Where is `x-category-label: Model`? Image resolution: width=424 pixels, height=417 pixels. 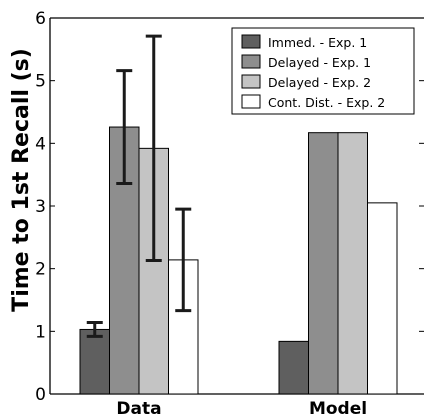
x-category-label: Model is located at coordinates (338, 408).